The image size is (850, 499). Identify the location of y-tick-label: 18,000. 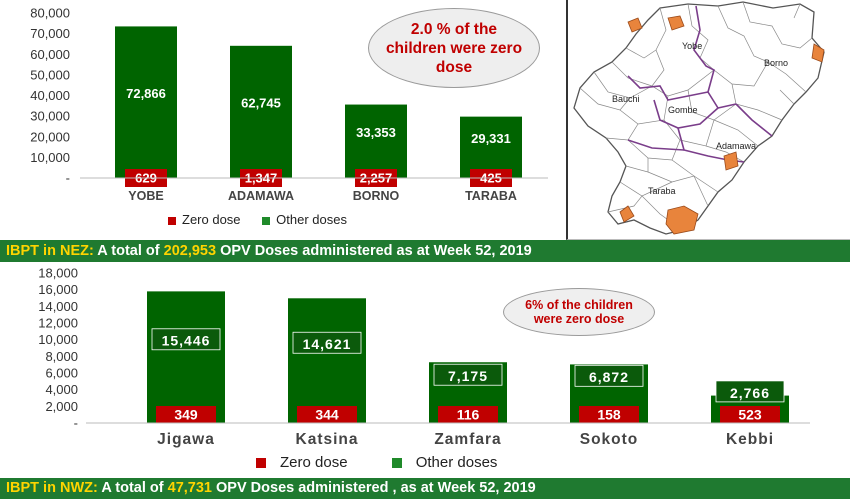
(58, 273).